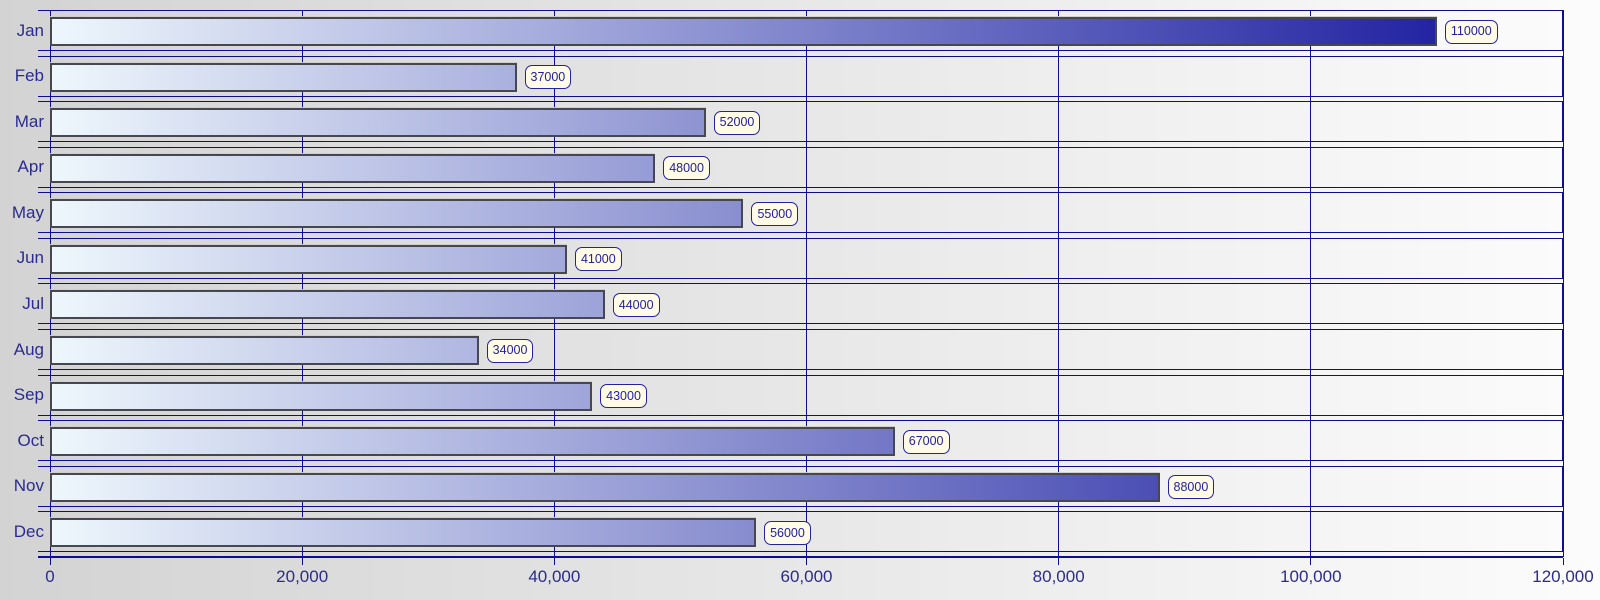 The image size is (1600, 600). What do you see at coordinates (737, 122) in the screenshot?
I see `bar-value-label: 52000` at bounding box center [737, 122].